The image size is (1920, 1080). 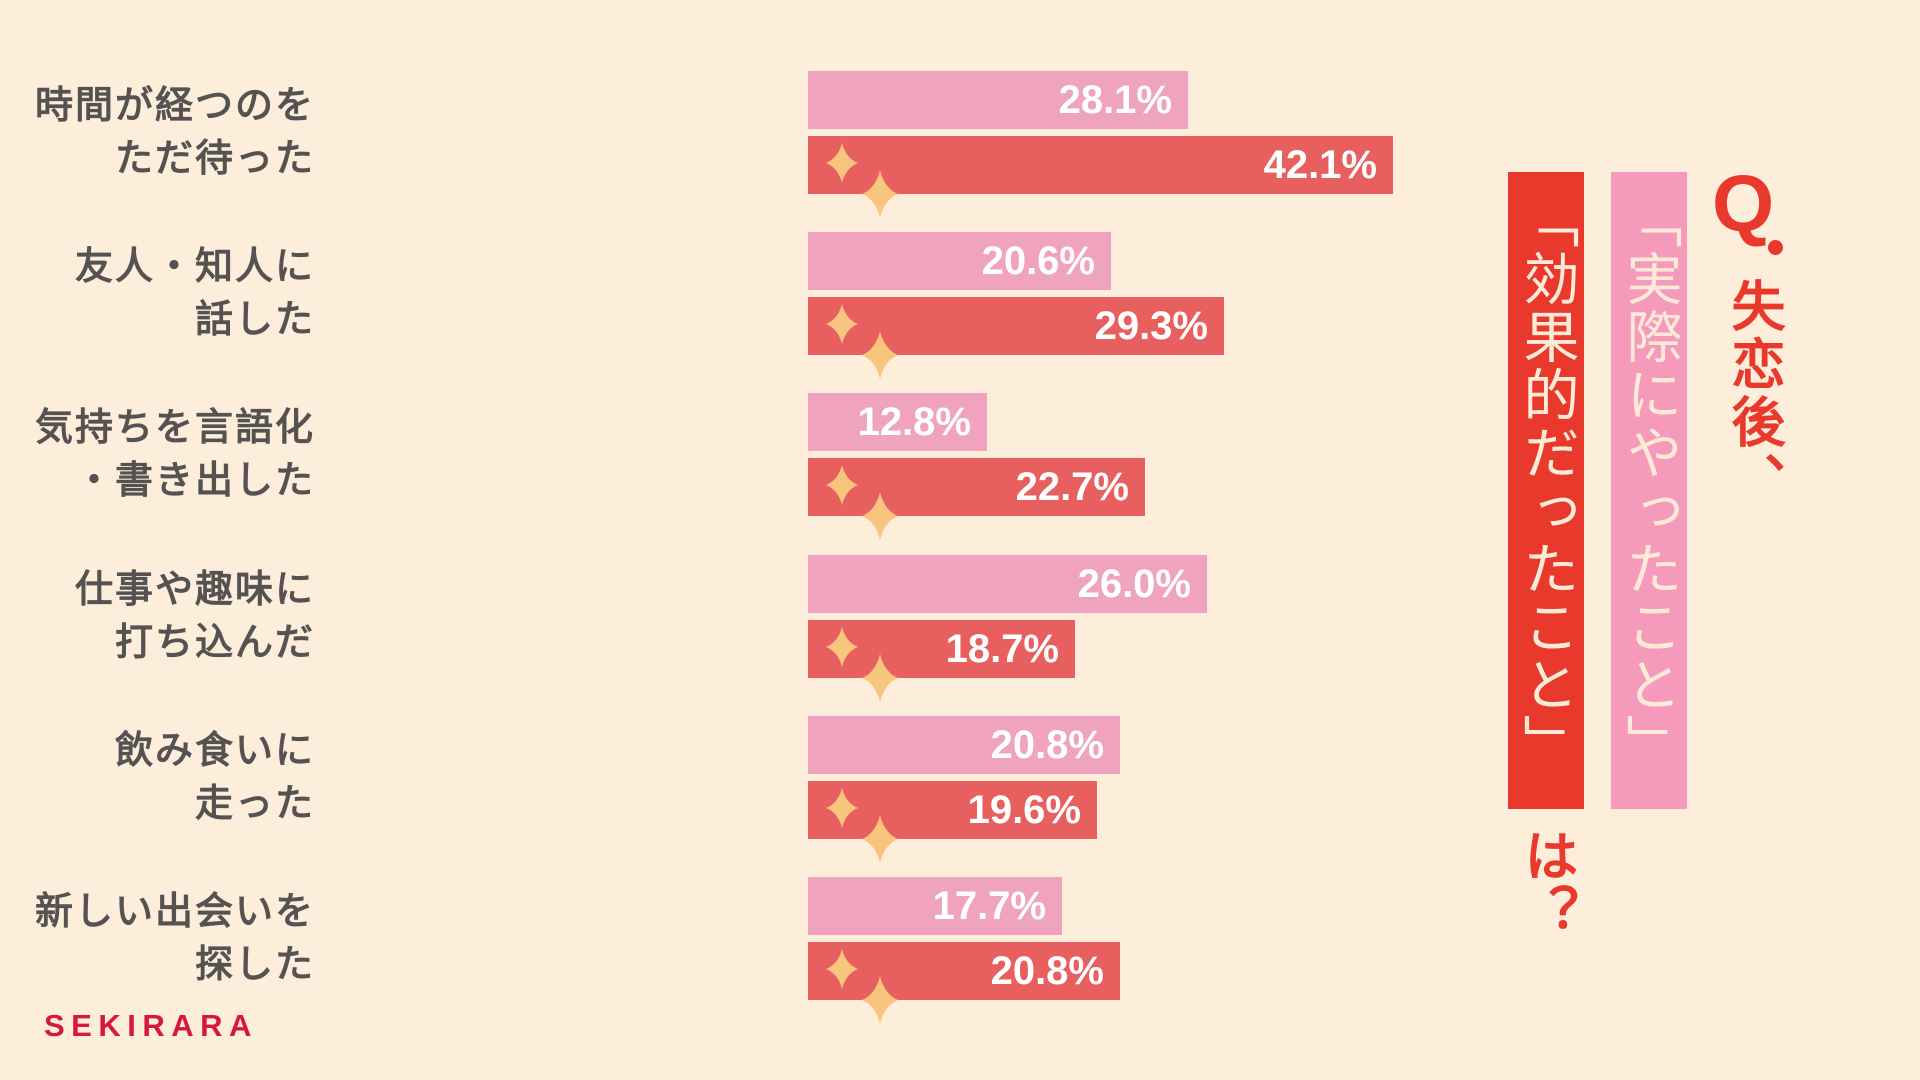 I want to click on chart-row: 友人・知人に 話した 20.6% 29.3%, so click(x=730, y=297).